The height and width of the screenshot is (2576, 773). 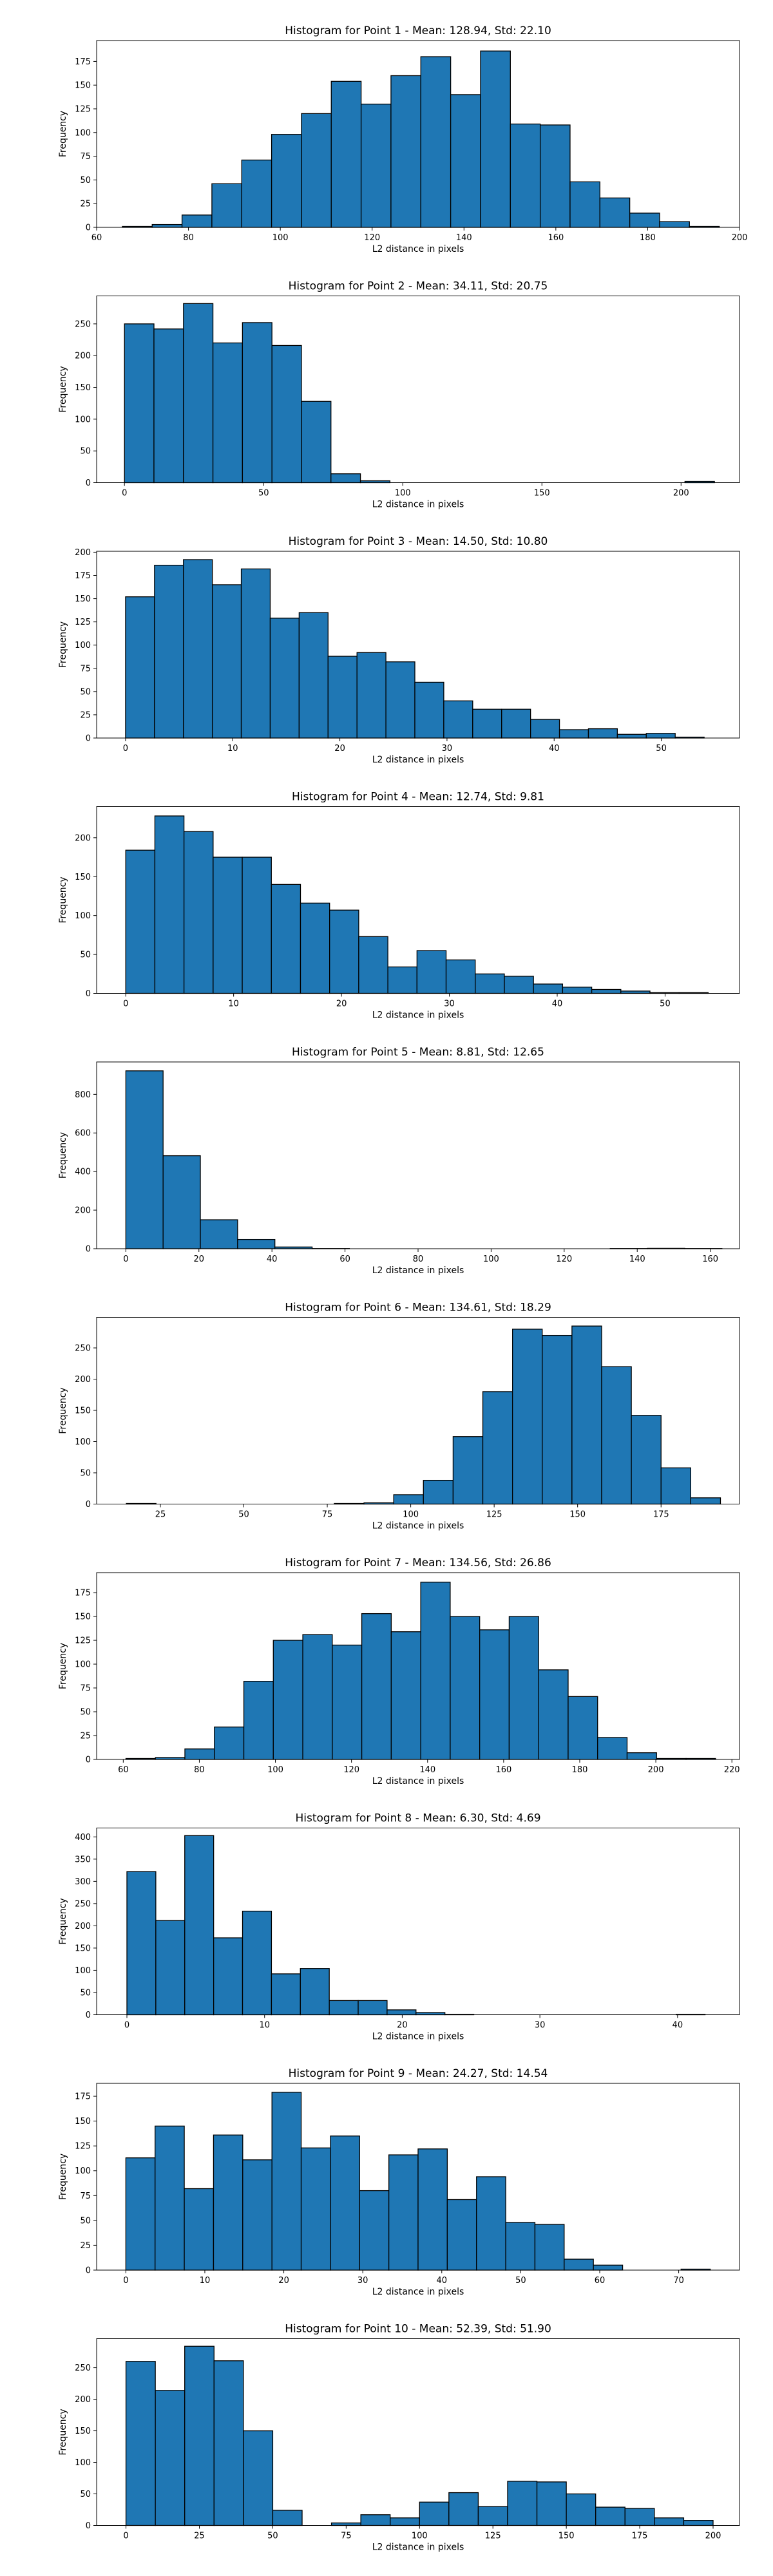 What do you see at coordinates (542, 494) in the screenshot?
I see `x-tick-label: 150` at bounding box center [542, 494].